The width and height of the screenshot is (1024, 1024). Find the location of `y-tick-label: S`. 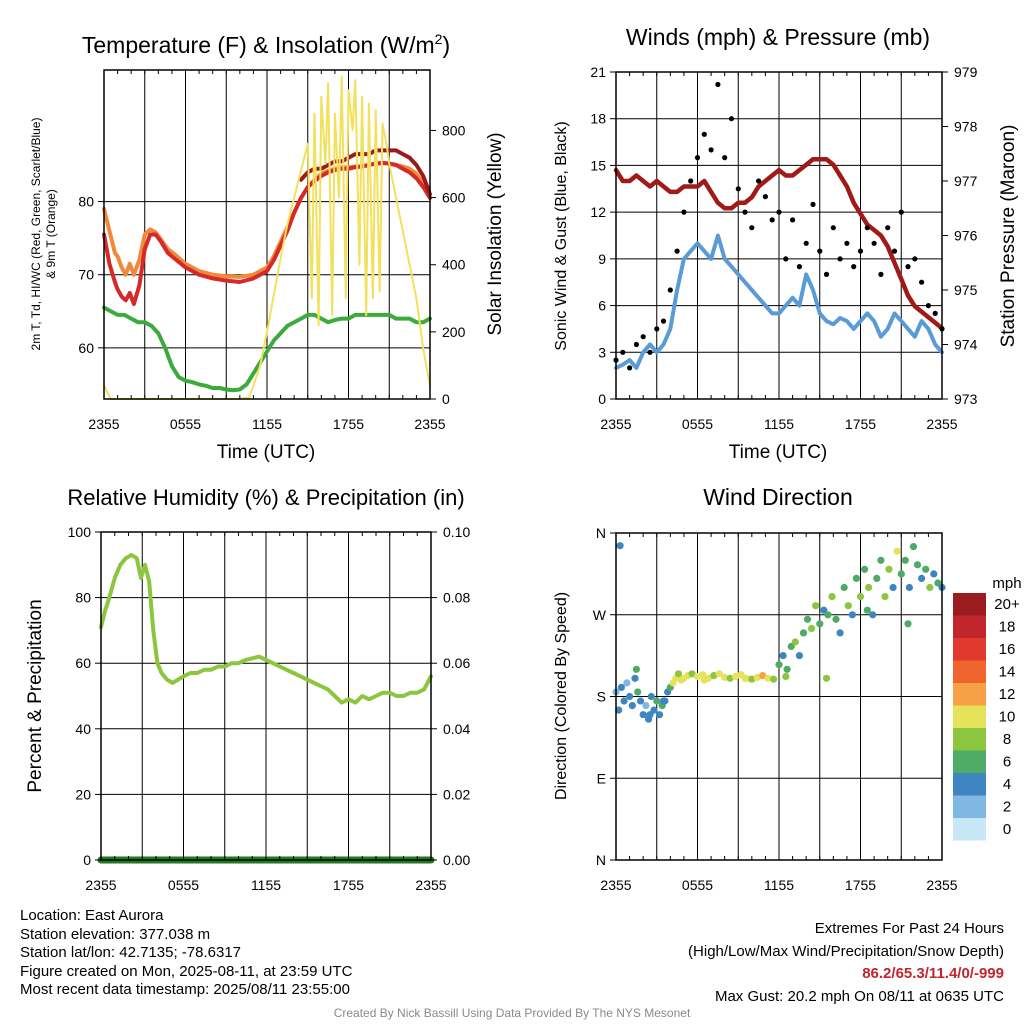

y-tick-label: S is located at coordinates (601, 697).